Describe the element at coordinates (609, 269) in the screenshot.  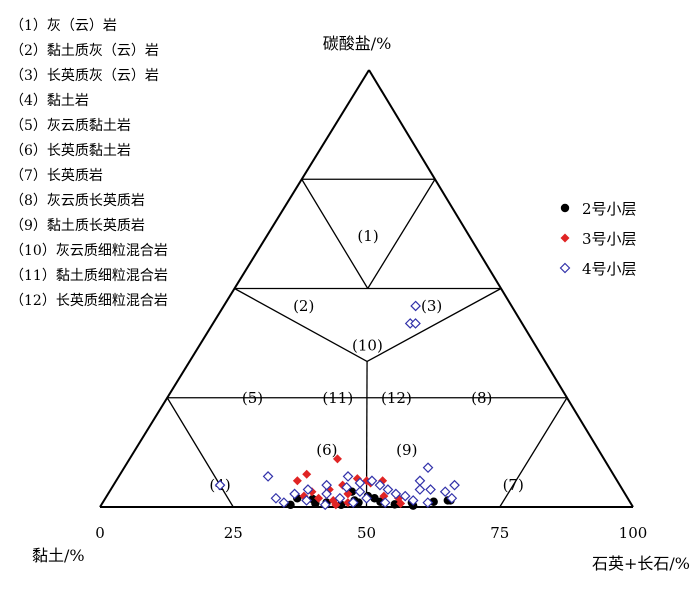
I see `legend-label: 4号小层` at that location.